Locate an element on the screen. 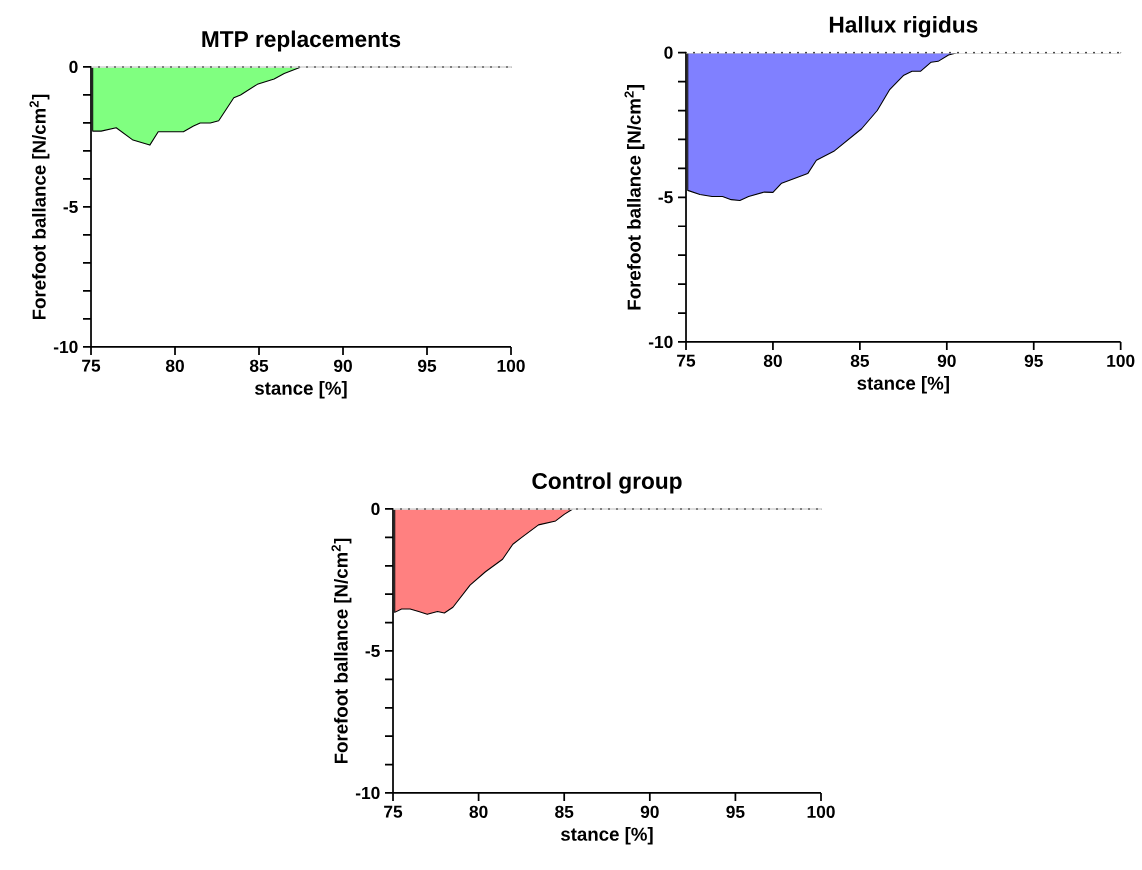 The width and height of the screenshot is (1142, 870). chart-title: Hallux rigidus is located at coordinates (903, 27).